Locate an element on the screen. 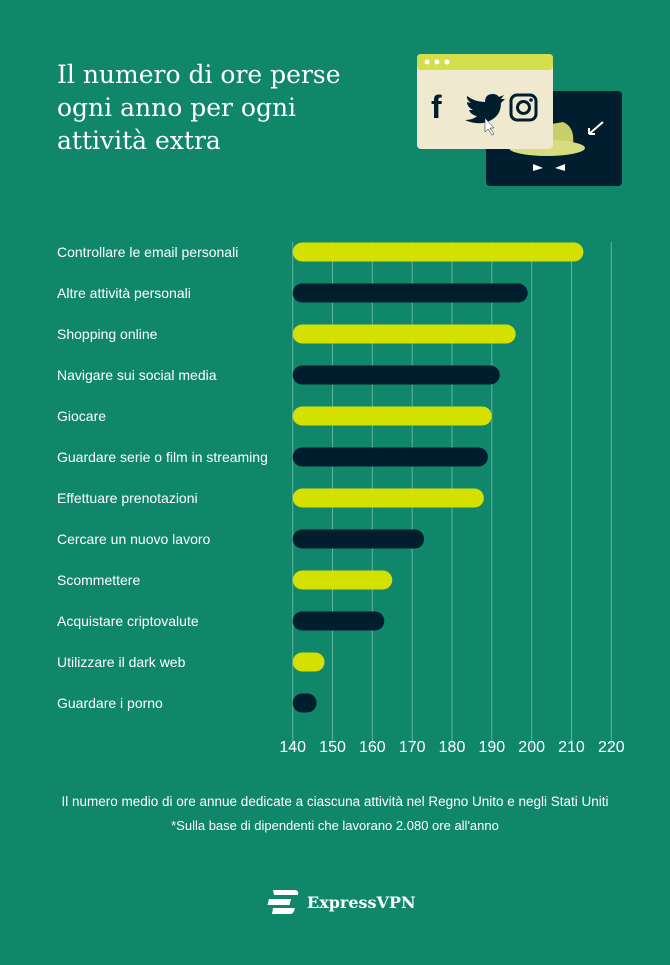 The height and width of the screenshot is (965, 670). x-tick-label: 170 is located at coordinates (412, 747).